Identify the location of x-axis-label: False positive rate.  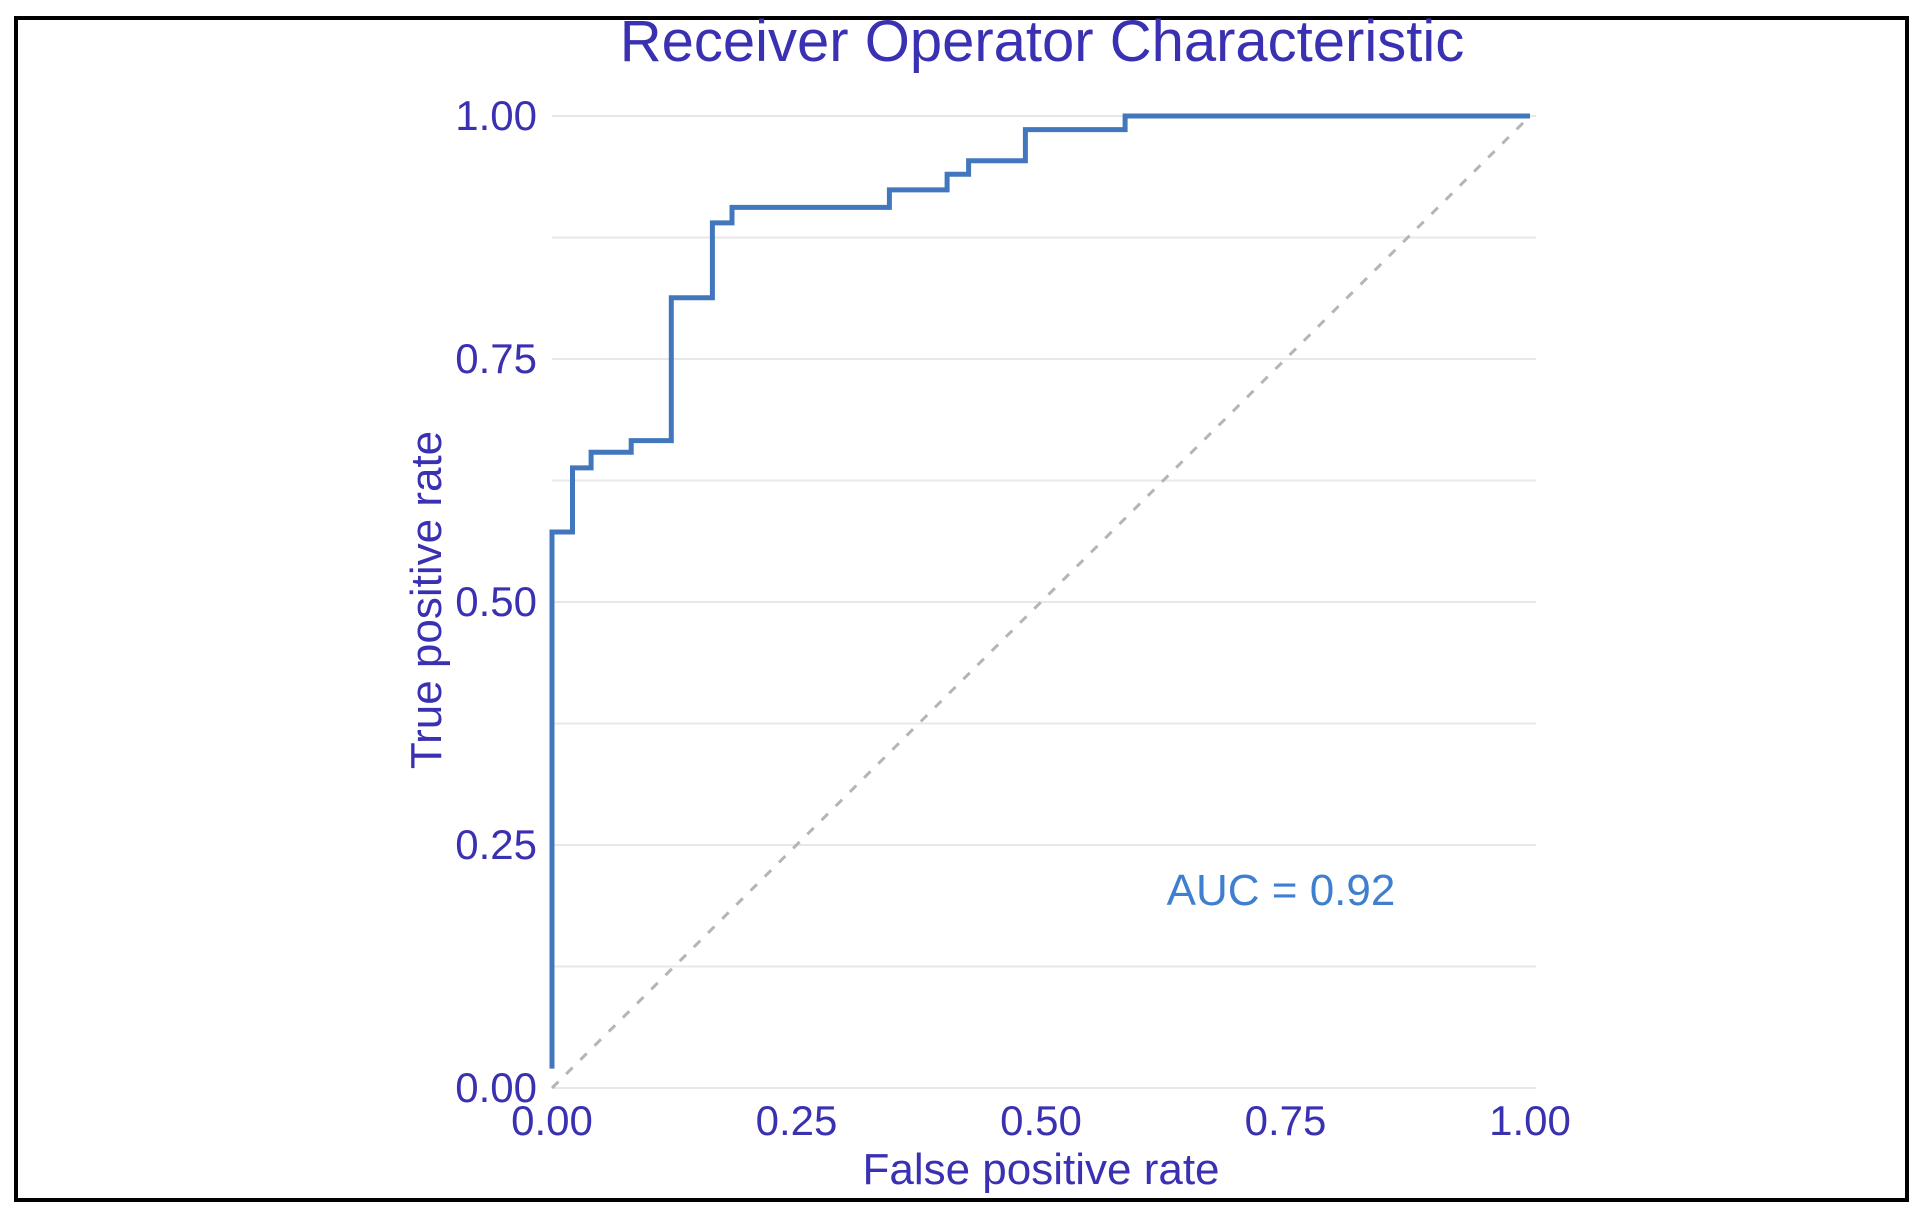
(1041, 1169).